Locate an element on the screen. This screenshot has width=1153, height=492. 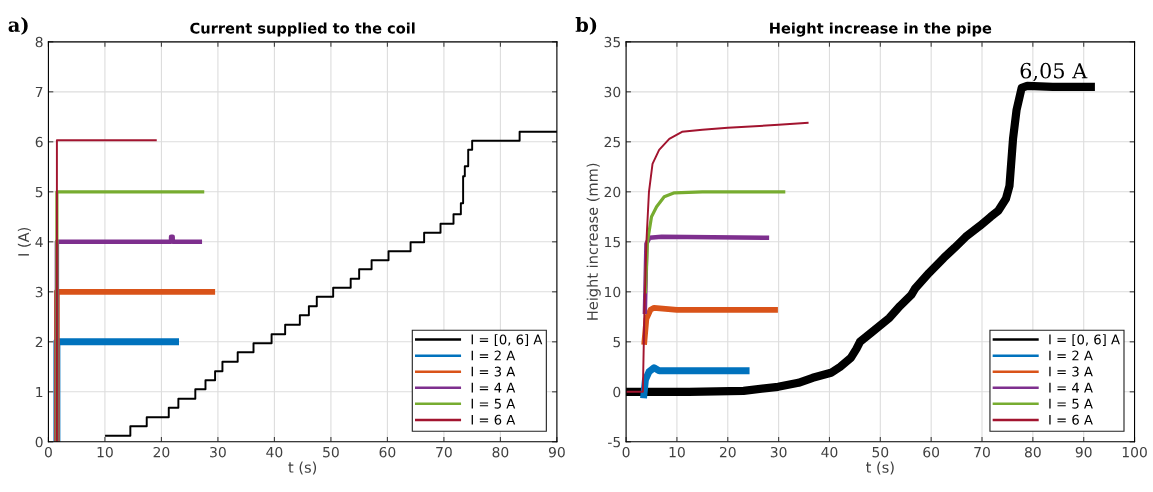
x-tick-label: 100 is located at coordinates (1134, 452).